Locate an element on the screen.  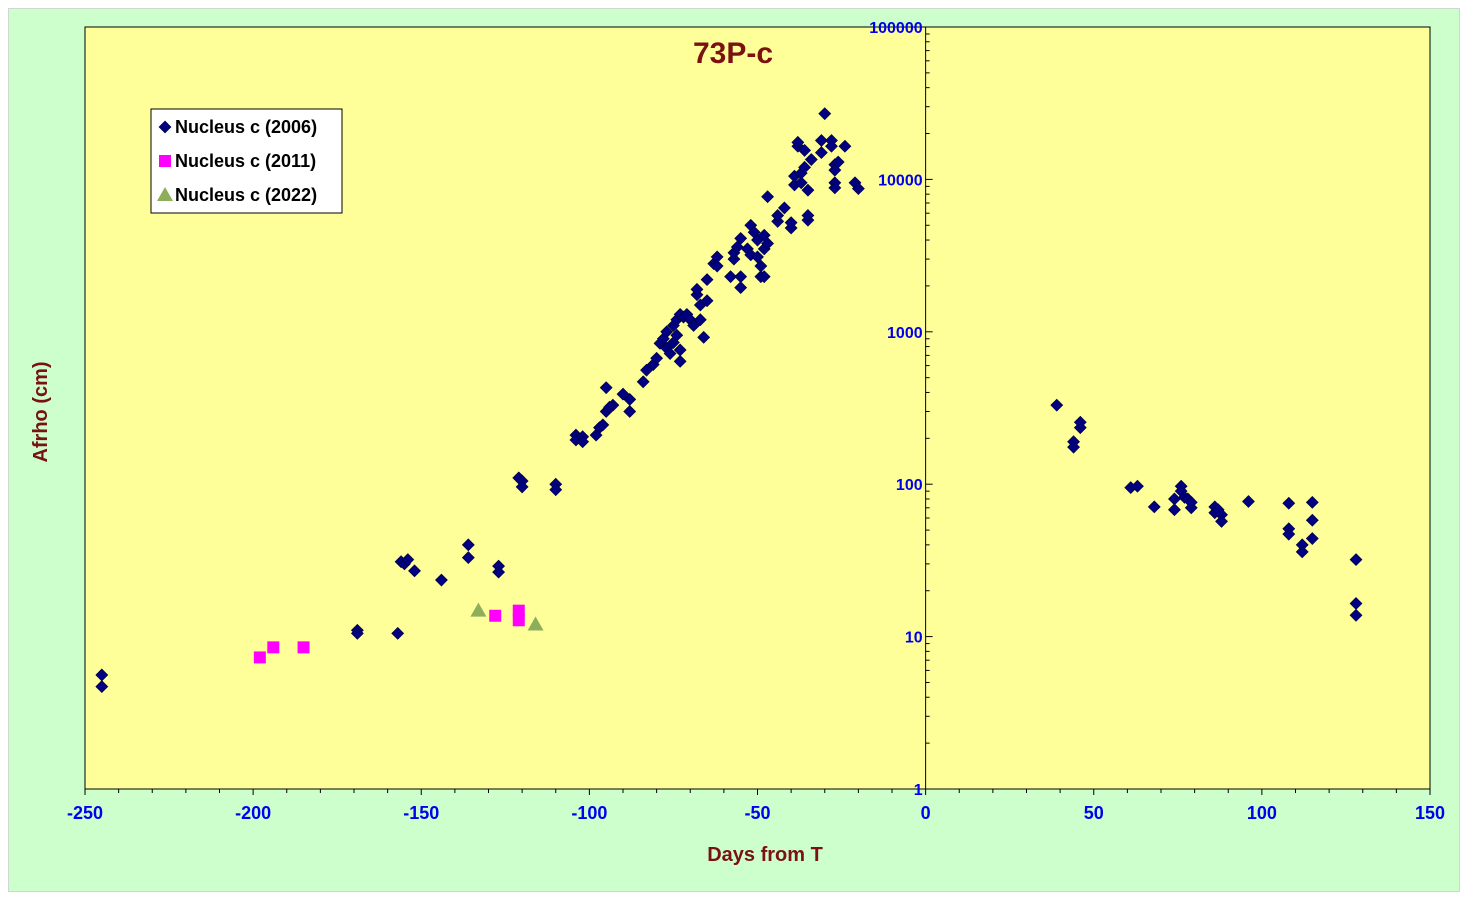
y-tick-label: 1 is located at coordinates (918, 790).